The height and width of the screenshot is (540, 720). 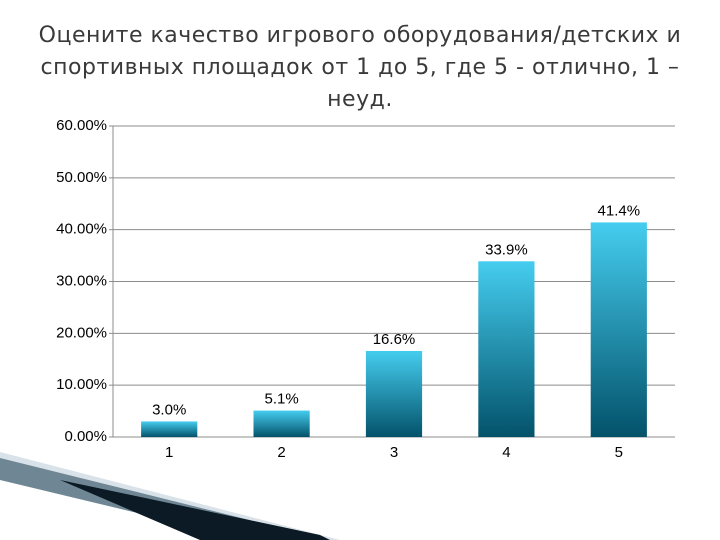 What do you see at coordinates (169, 452) in the screenshot?
I see `x-tick-label: 1` at bounding box center [169, 452].